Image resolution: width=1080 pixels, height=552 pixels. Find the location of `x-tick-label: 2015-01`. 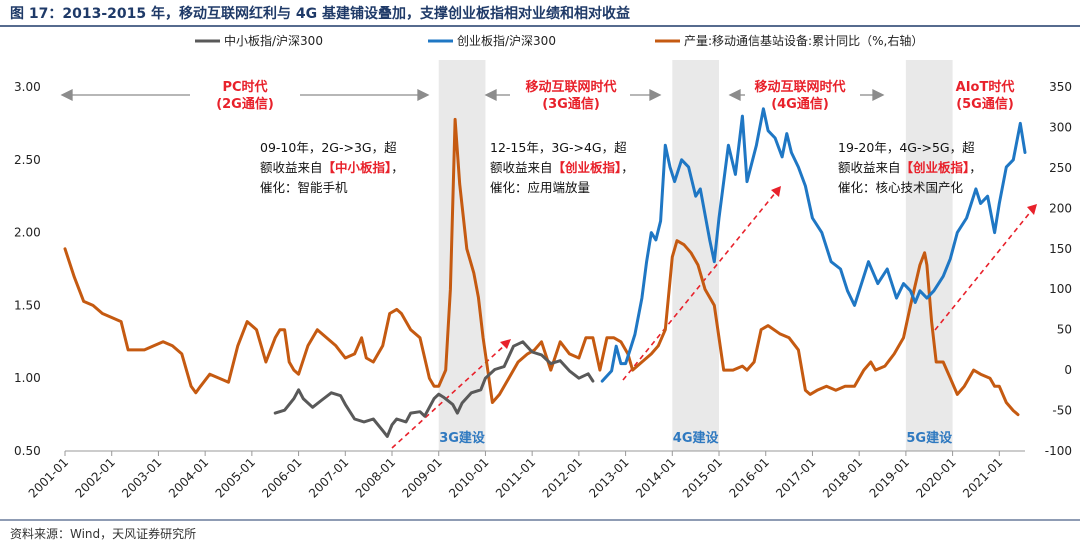

x-tick-label: 2015-01 is located at coordinates (702, 477).